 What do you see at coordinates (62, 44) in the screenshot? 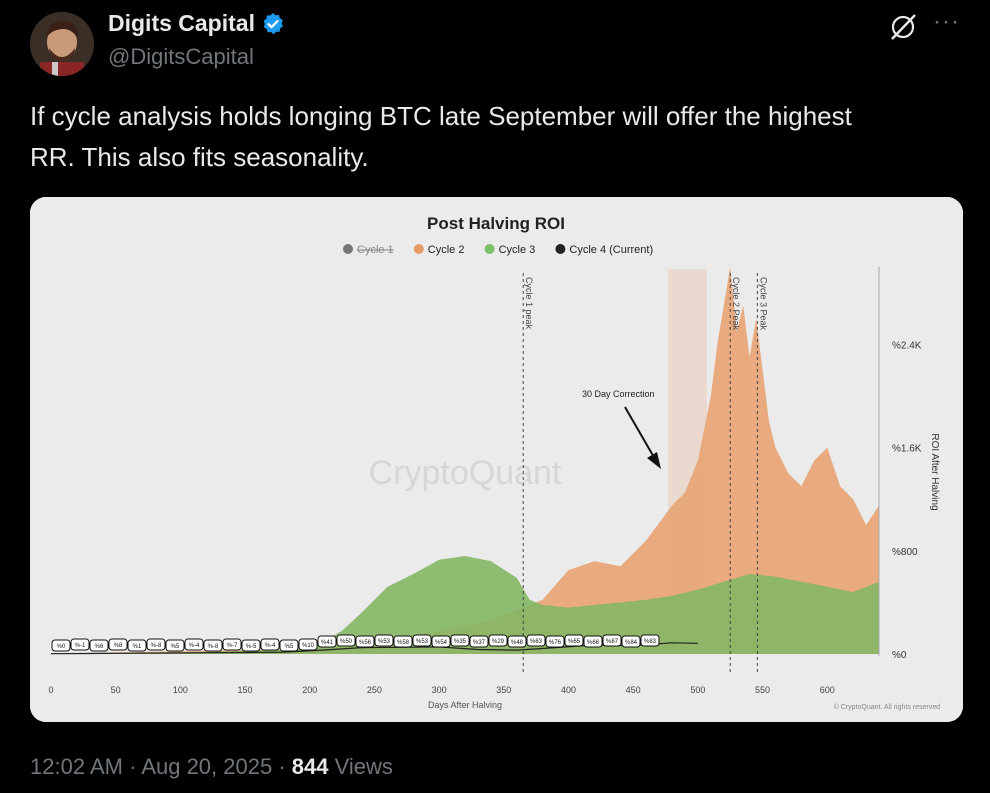
I see `author-avatar` at bounding box center [62, 44].